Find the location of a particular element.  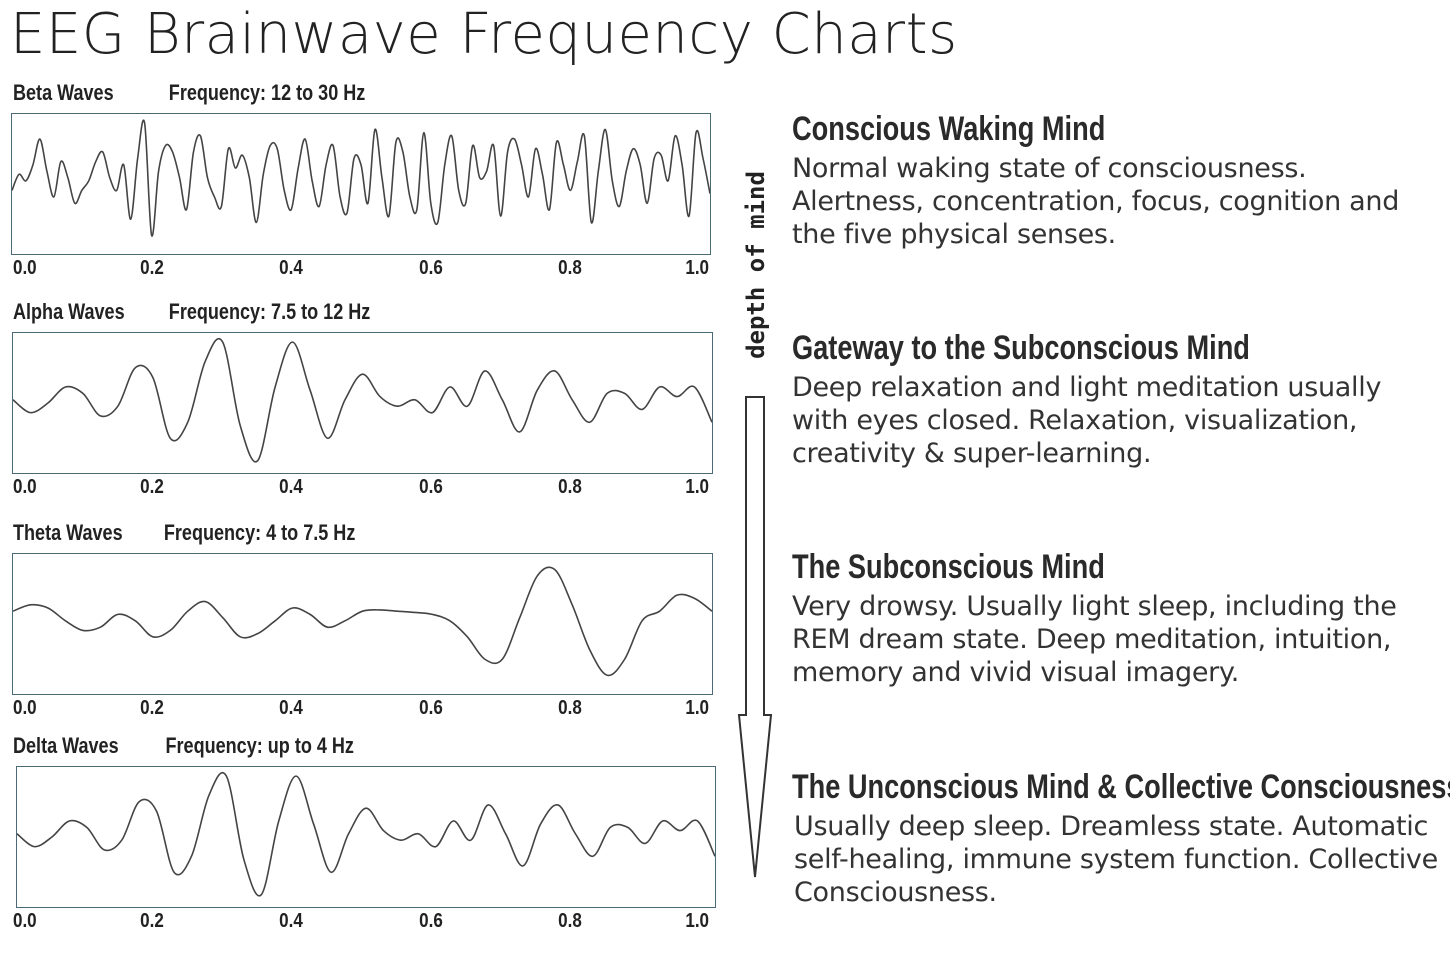

theta-wave-name: Theta Waves is located at coordinates (68, 532).